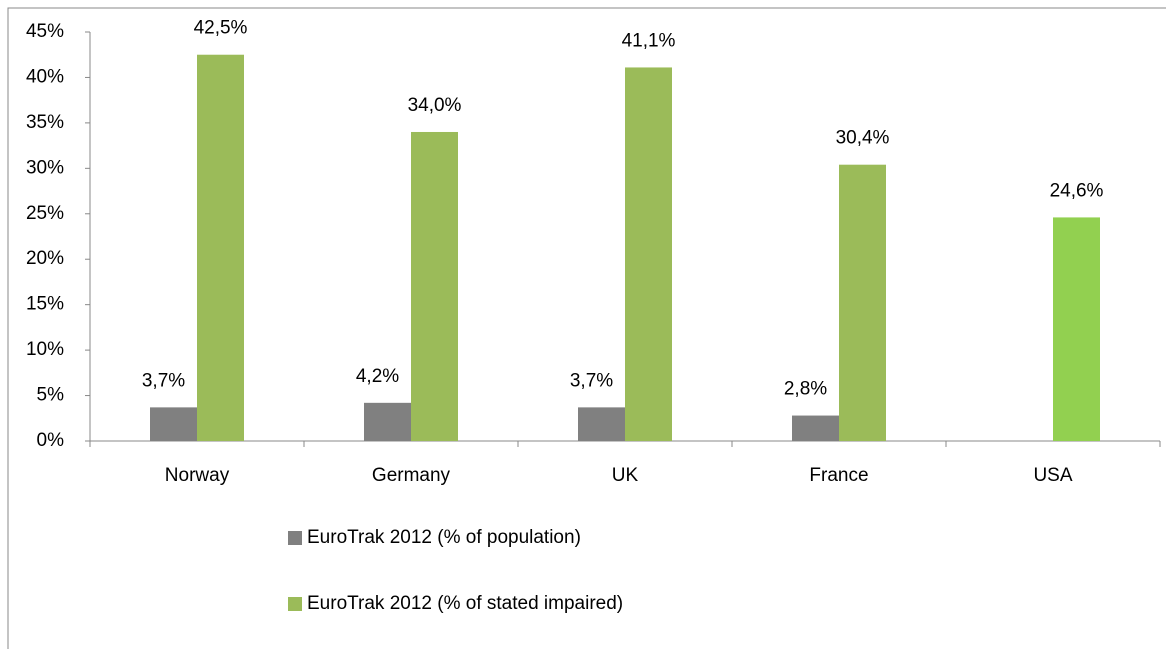 The width and height of the screenshot is (1166, 649). Describe the element at coordinates (221, 28) in the screenshot. I see `data-label: 42,5%` at that location.